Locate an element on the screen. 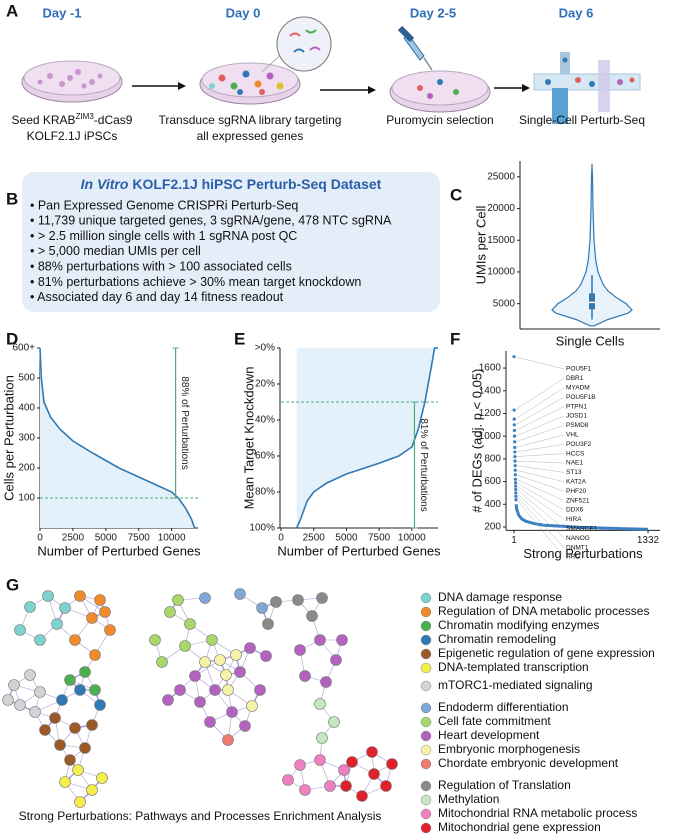  step-caption: Transduce sgRNA library targeting is located at coordinates (250, 120).